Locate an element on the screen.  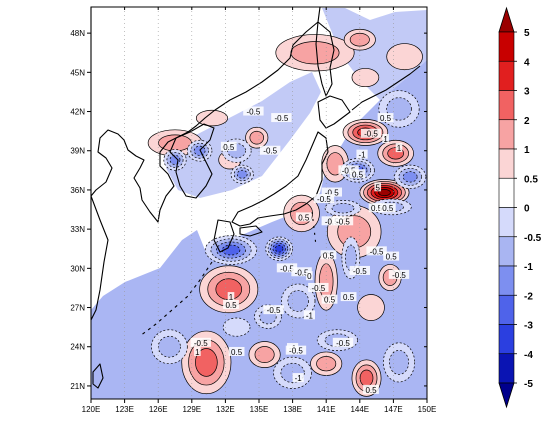
colorbar-max-arrow is located at coordinates (506, 19).